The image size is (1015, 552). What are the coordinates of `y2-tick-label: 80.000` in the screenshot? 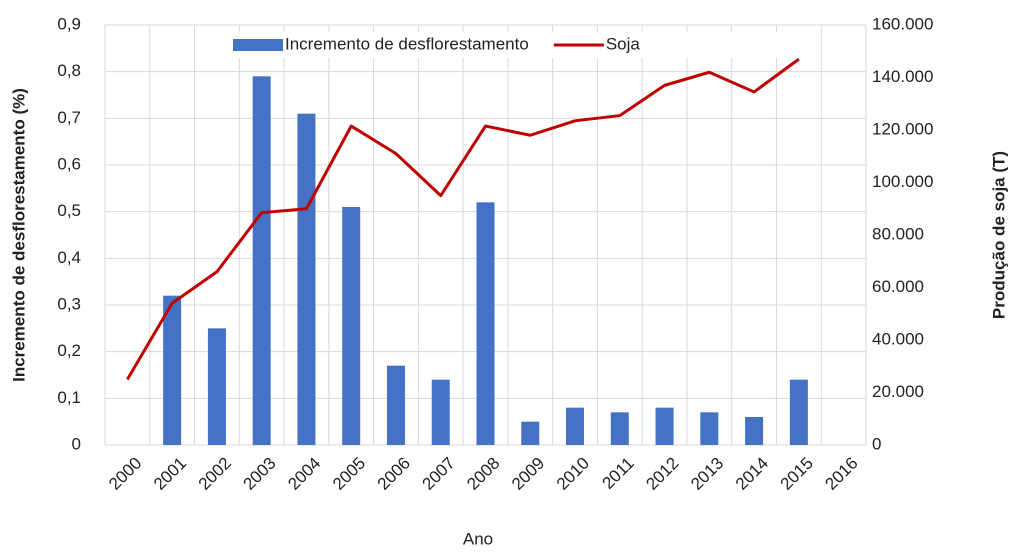 It's located at (898, 233).